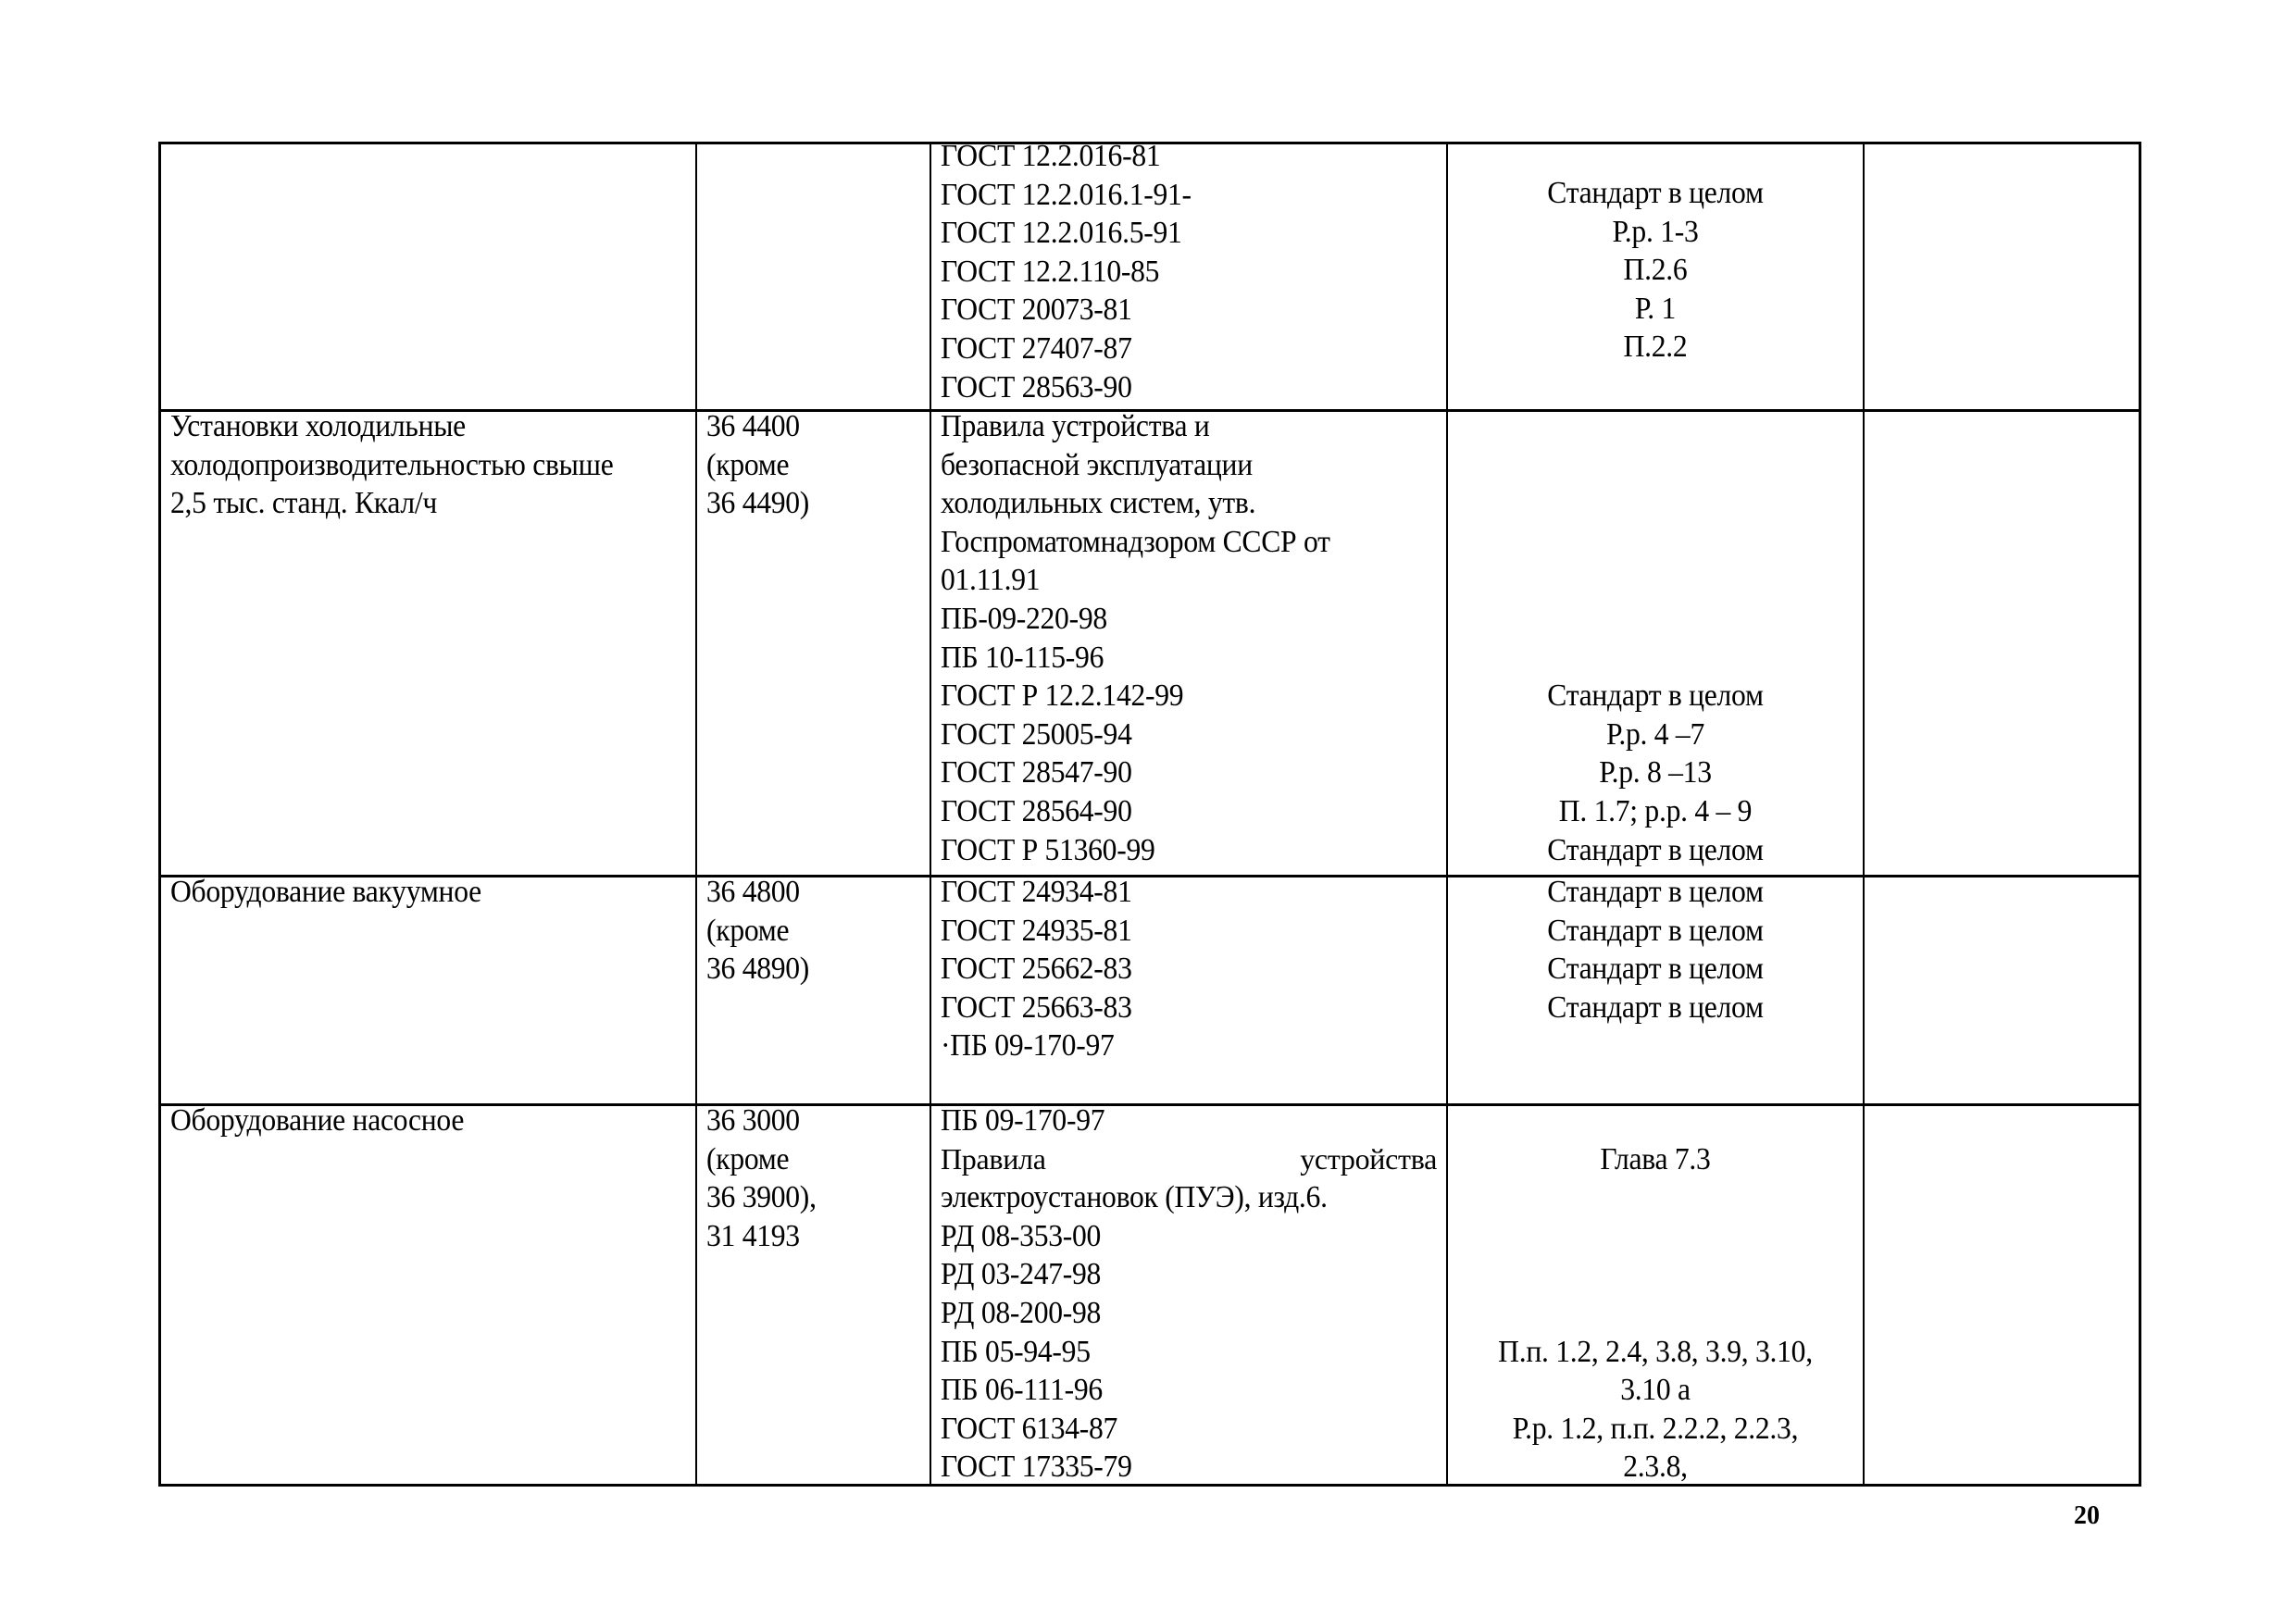 Image resolution: width=2296 pixels, height=1618 pixels. Describe the element at coordinates (317, 1120) in the screenshot. I see `name-line: Оборудование насосное` at that location.